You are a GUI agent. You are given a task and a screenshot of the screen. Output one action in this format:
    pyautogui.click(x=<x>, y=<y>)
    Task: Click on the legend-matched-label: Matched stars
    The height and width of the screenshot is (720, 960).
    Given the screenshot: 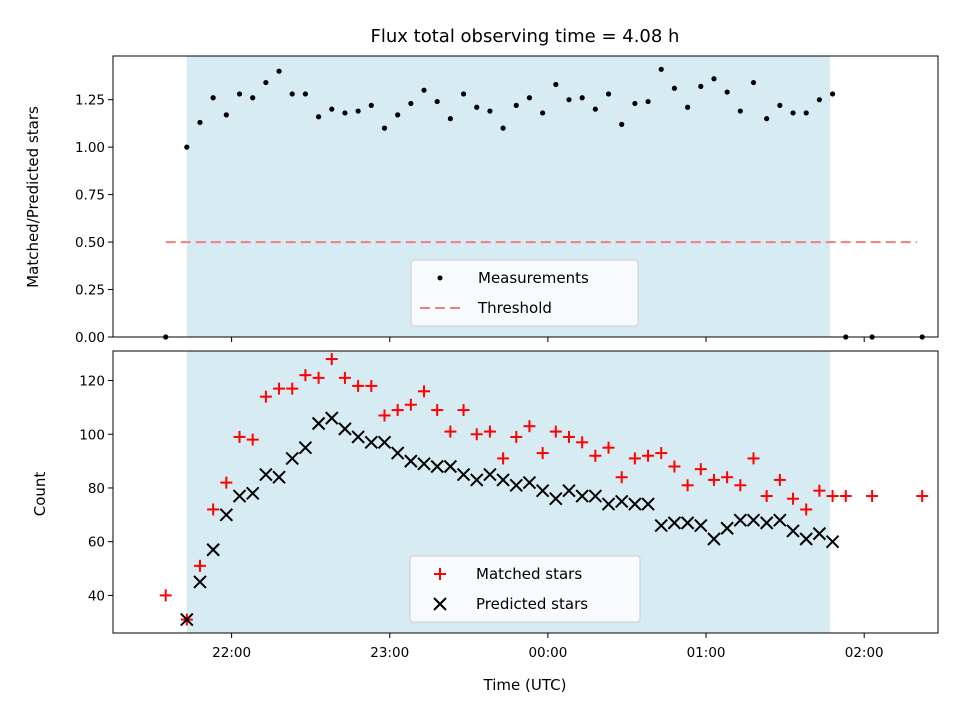 What is the action you would take?
    pyautogui.click(x=529, y=574)
    